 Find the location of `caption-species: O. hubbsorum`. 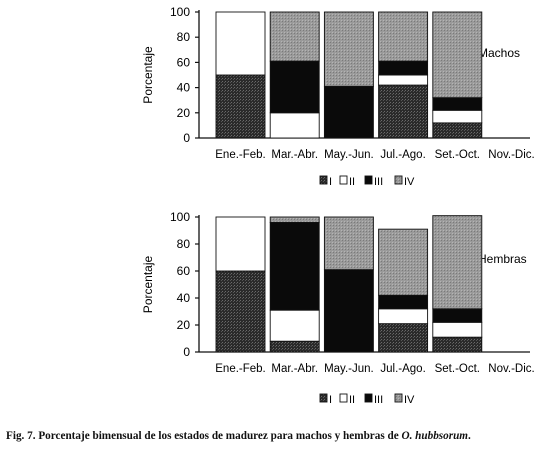

caption-species: O. hubbsorum is located at coordinates (435, 436).